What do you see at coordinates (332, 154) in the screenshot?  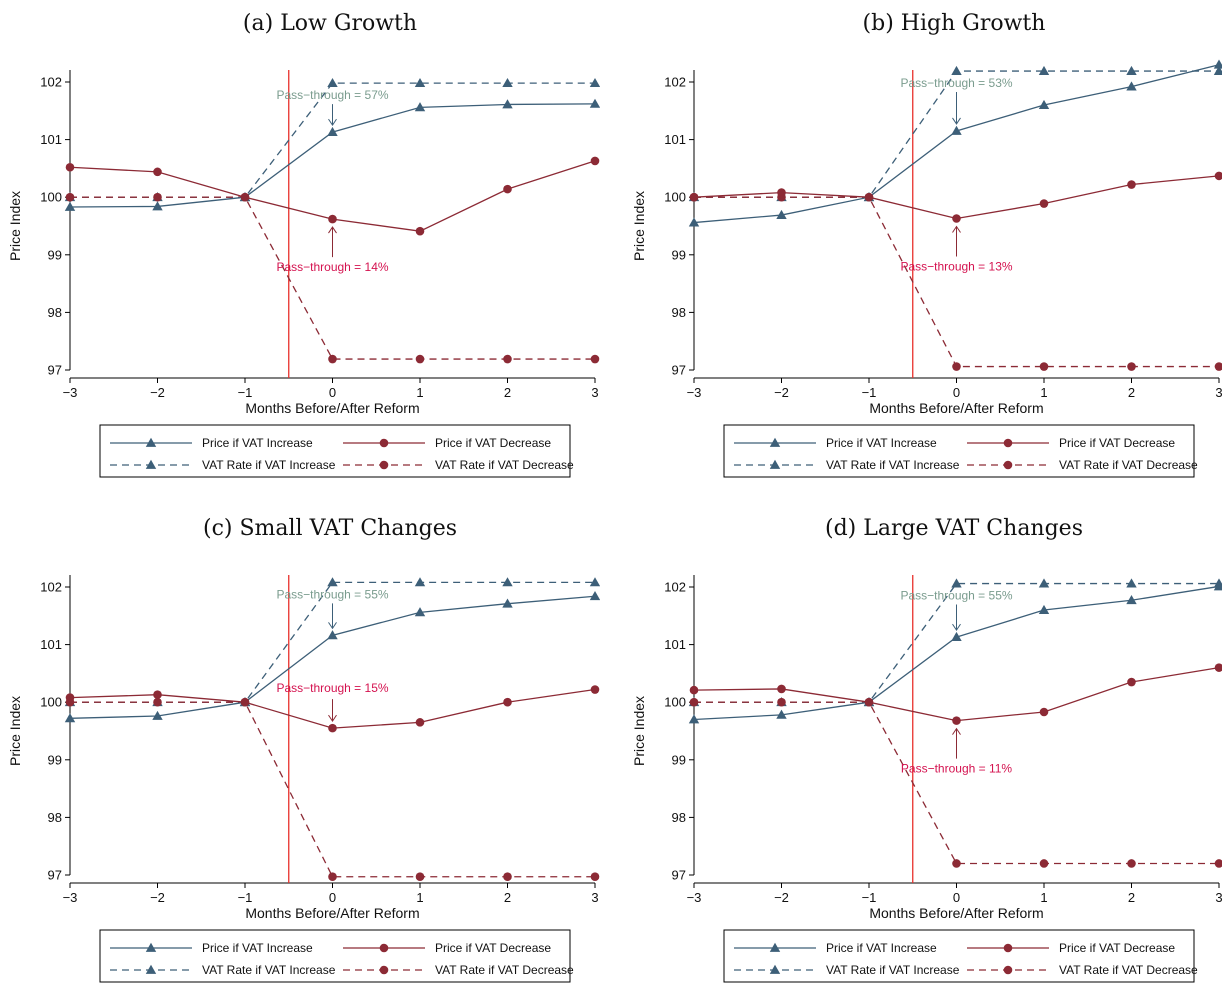 I see `series-markers-price-increase` at bounding box center [332, 154].